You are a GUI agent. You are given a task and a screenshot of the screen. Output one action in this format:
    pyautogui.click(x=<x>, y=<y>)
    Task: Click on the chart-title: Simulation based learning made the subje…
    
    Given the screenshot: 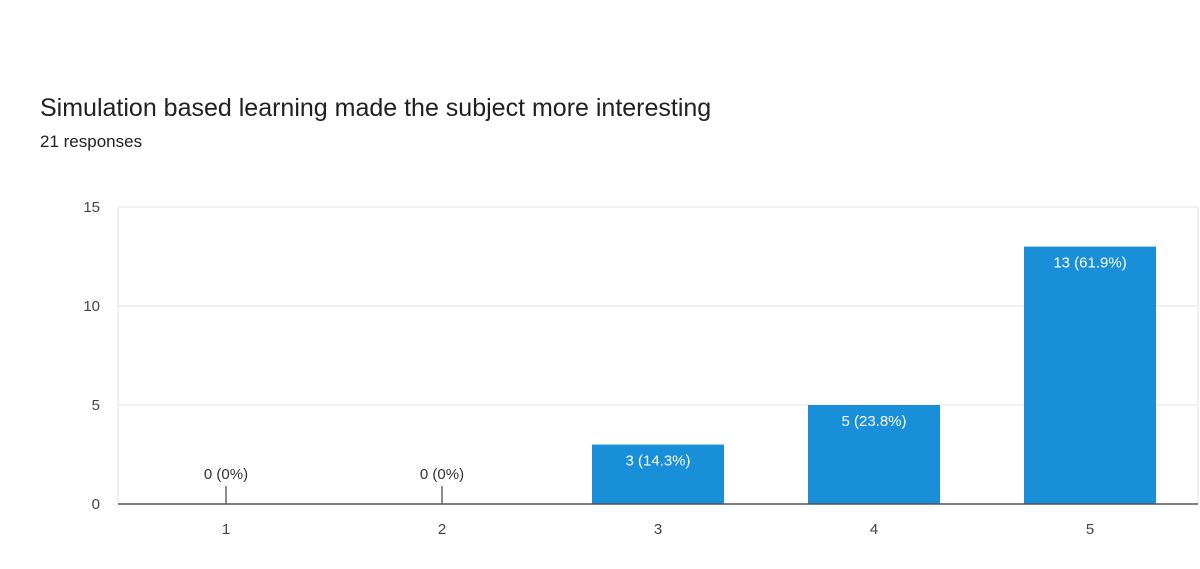 What is the action you would take?
    pyautogui.click(x=376, y=108)
    